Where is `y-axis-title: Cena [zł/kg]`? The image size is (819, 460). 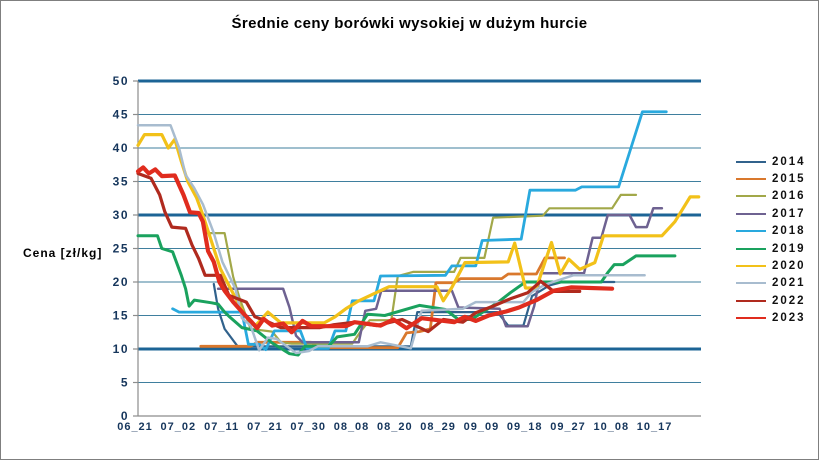 y-axis-title: Cena [zł/kg] is located at coordinates (63, 253).